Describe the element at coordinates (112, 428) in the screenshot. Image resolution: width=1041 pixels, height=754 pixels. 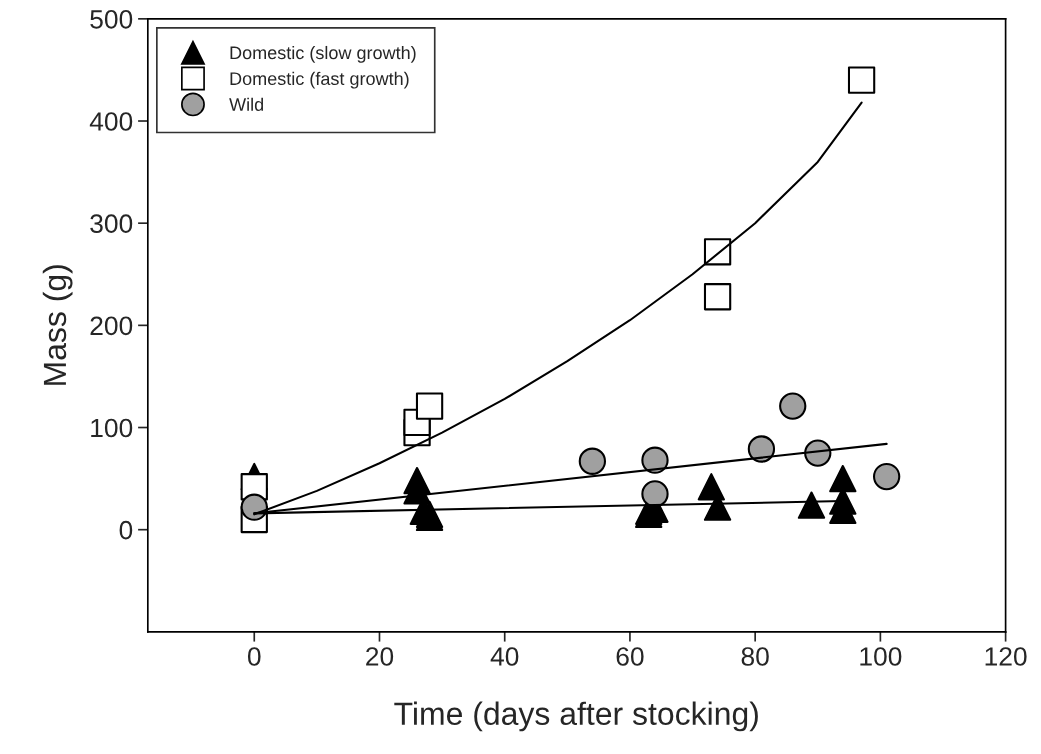
I see `y-tick-label: 100` at that location.